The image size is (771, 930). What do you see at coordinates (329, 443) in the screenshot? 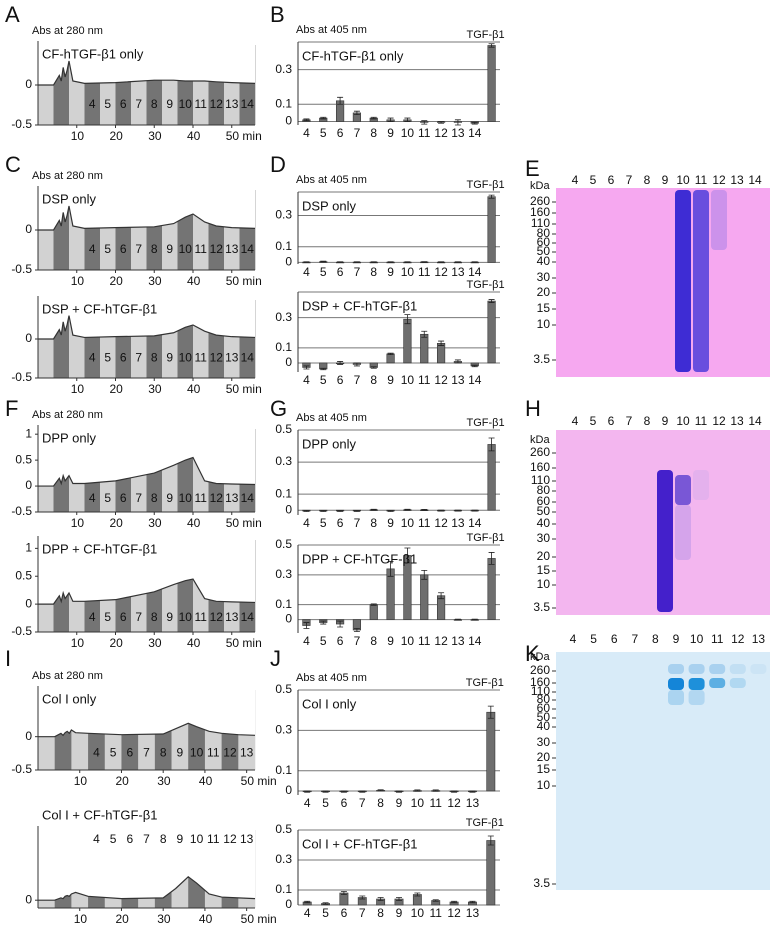
I see `chart-title: DPP only` at bounding box center [329, 443].